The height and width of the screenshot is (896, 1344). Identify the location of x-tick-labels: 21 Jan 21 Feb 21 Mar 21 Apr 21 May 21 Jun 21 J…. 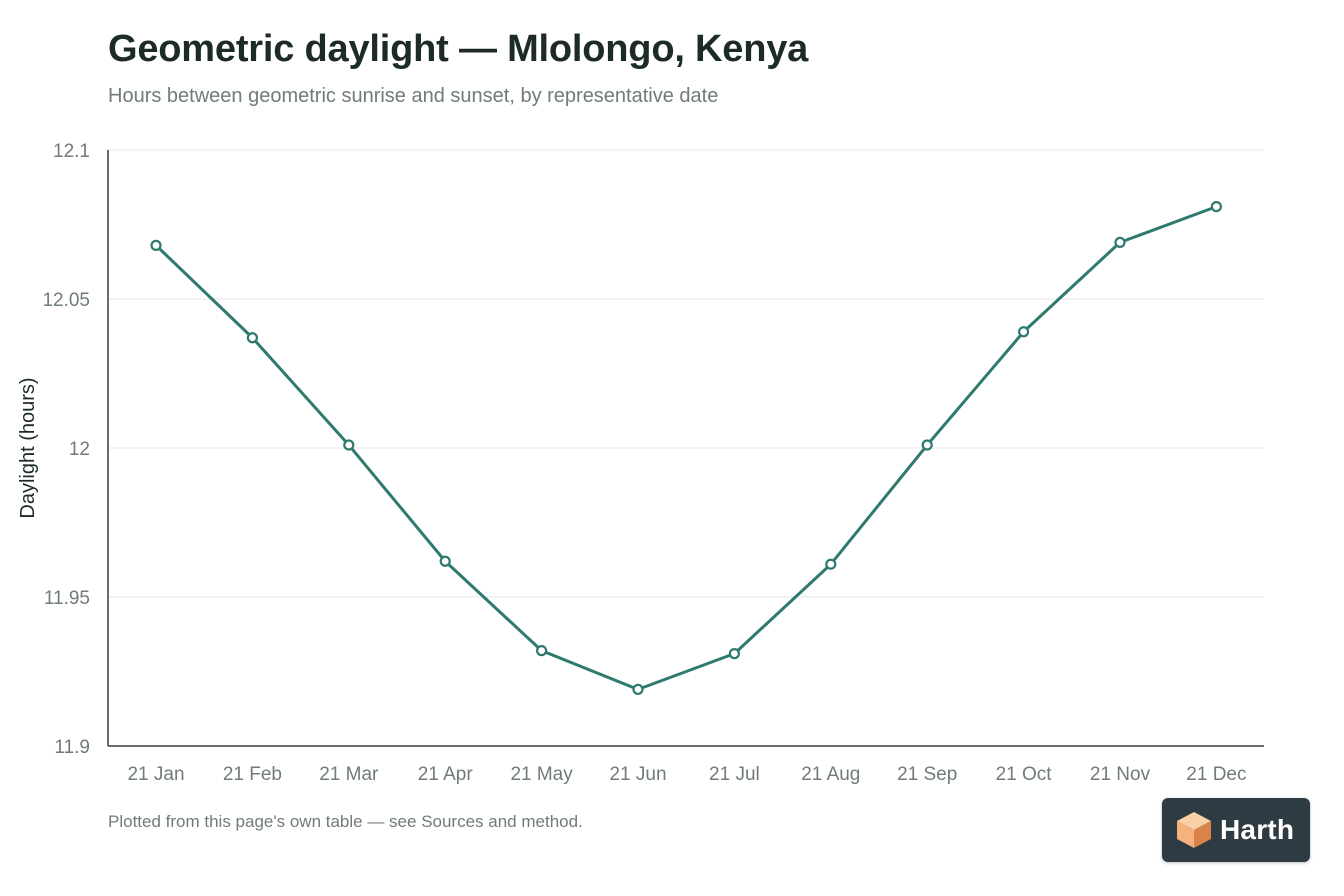
(686, 774).